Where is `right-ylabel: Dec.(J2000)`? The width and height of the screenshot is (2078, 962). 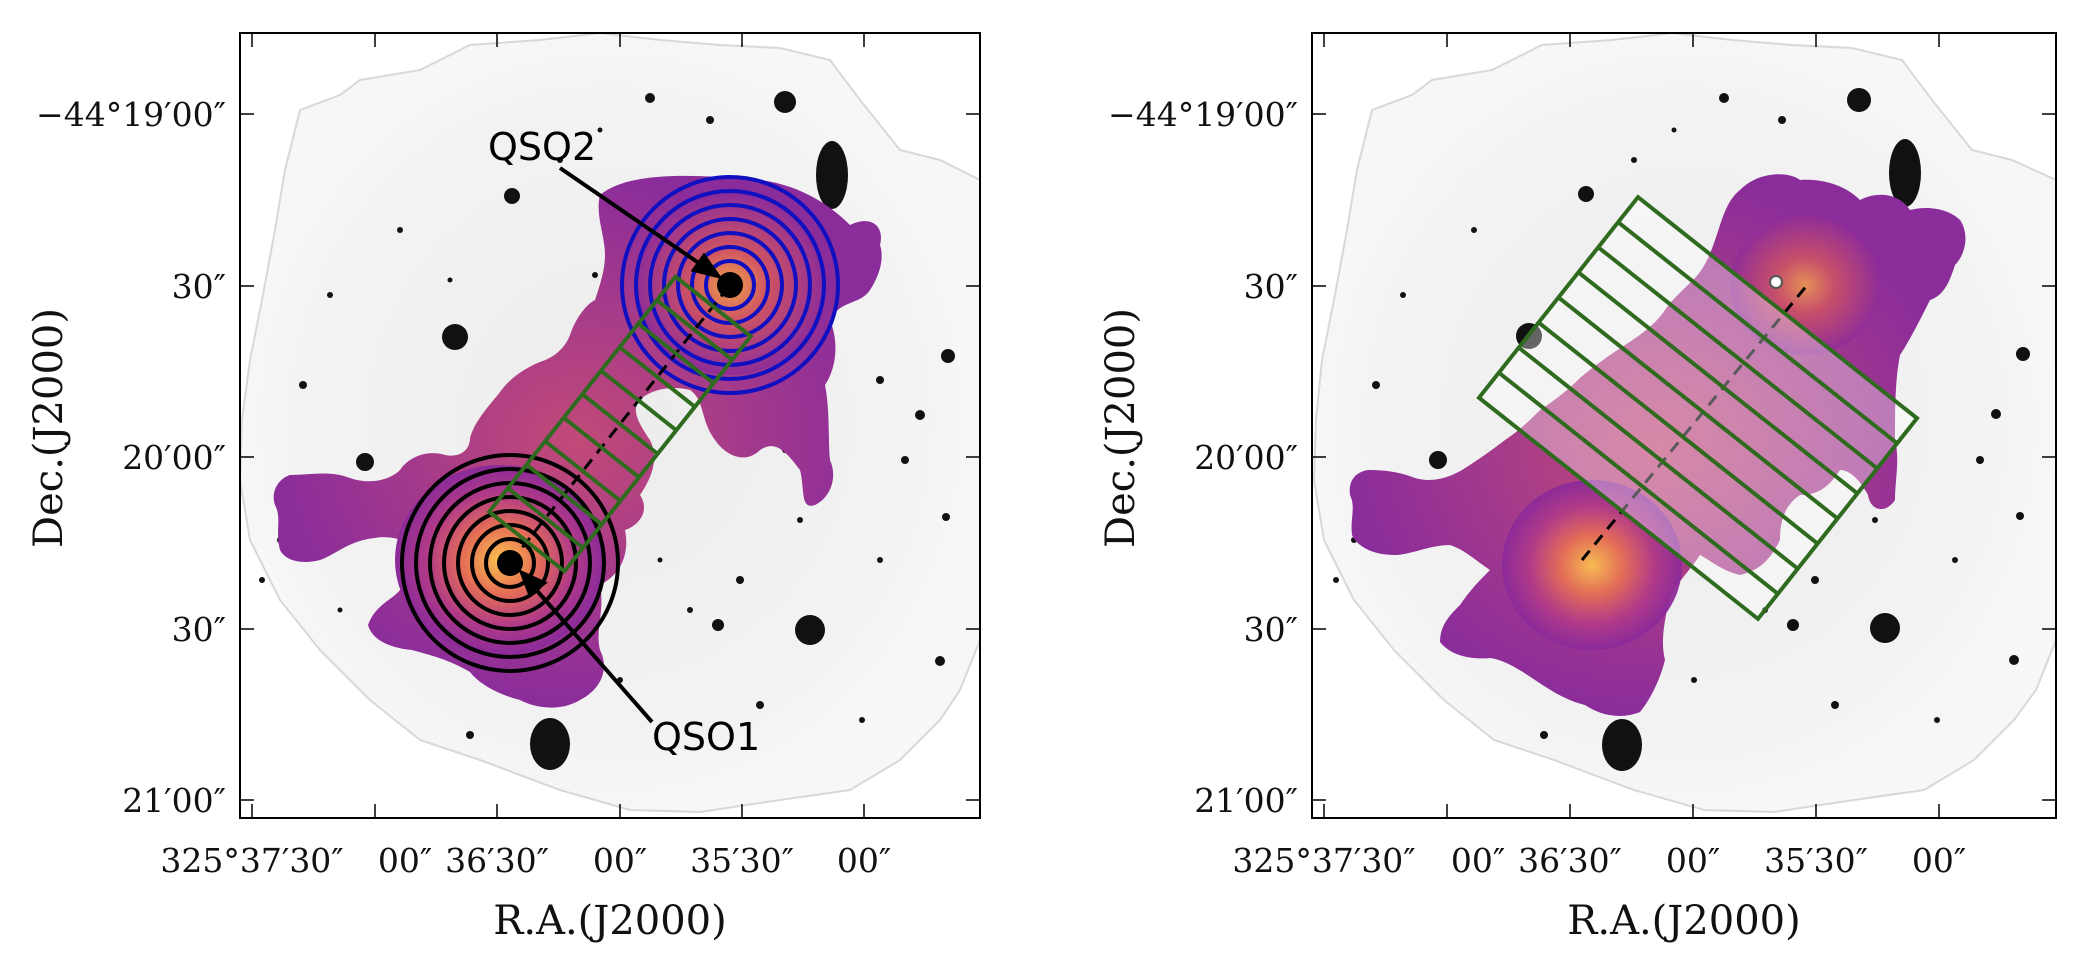 right-ylabel: Dec.(J2000) is located at coordinates (1121, 428).